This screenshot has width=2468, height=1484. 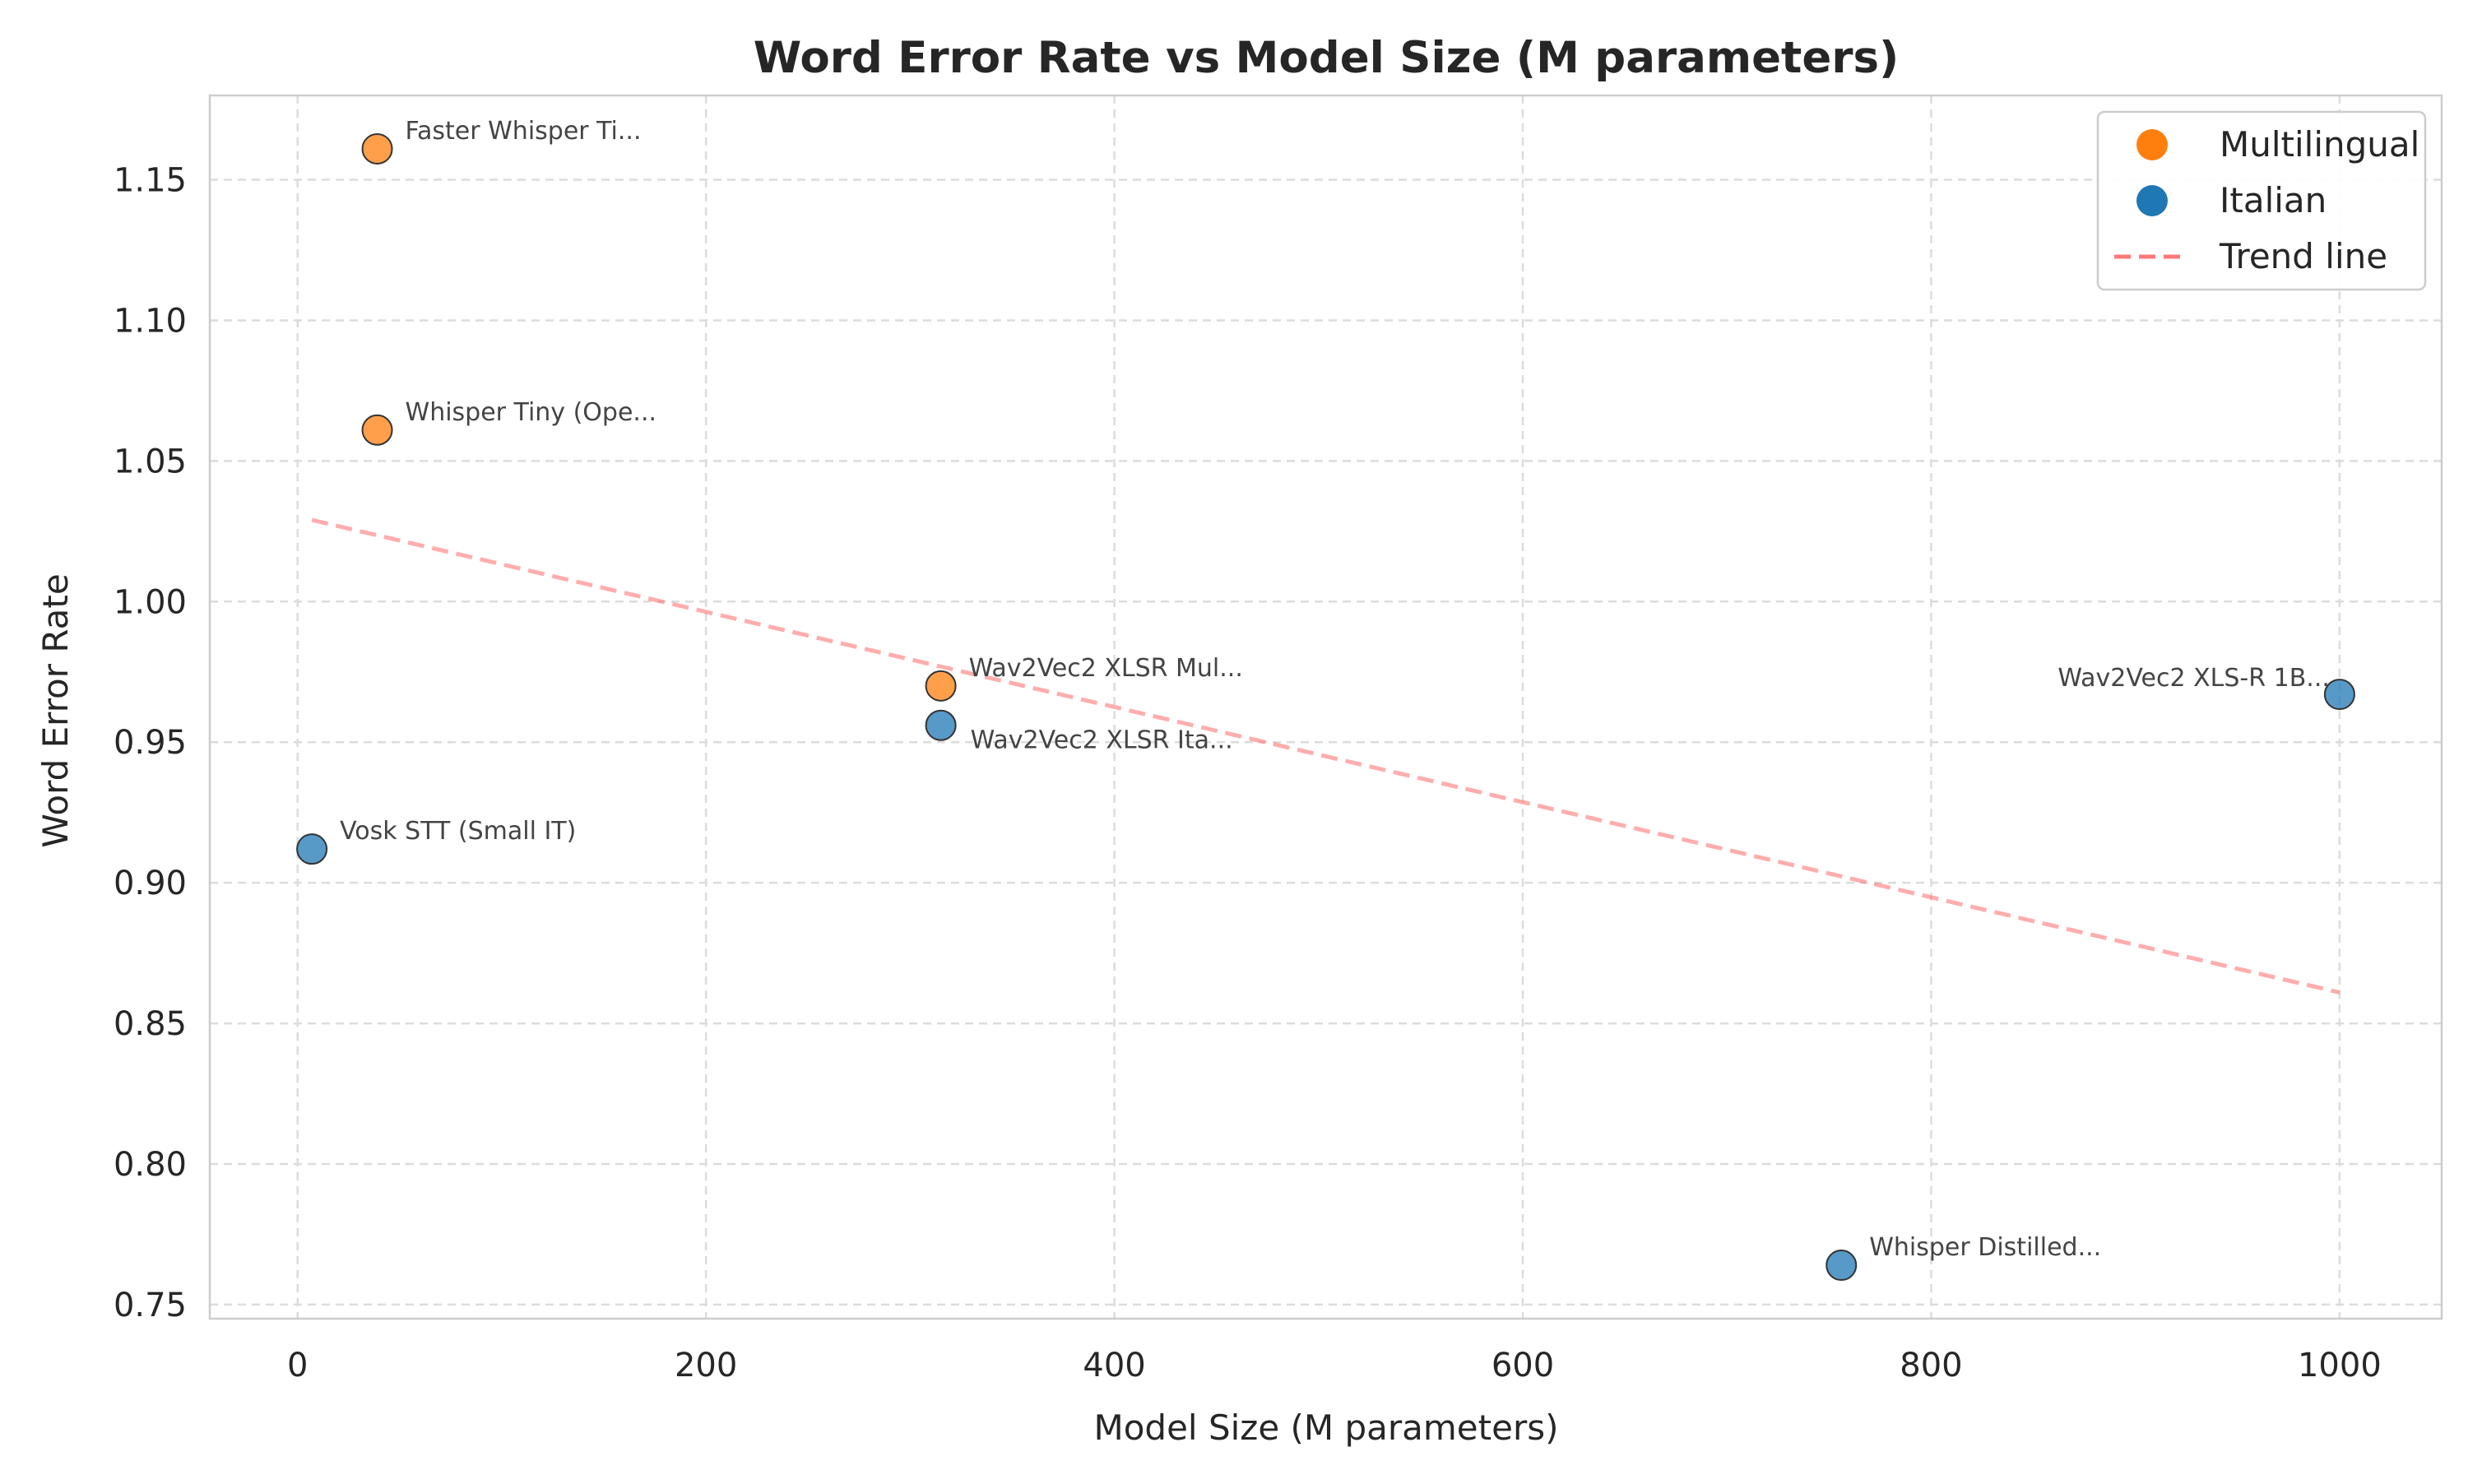 I want to click on y-tick-label: 1.10, so click(x=150, y=321).